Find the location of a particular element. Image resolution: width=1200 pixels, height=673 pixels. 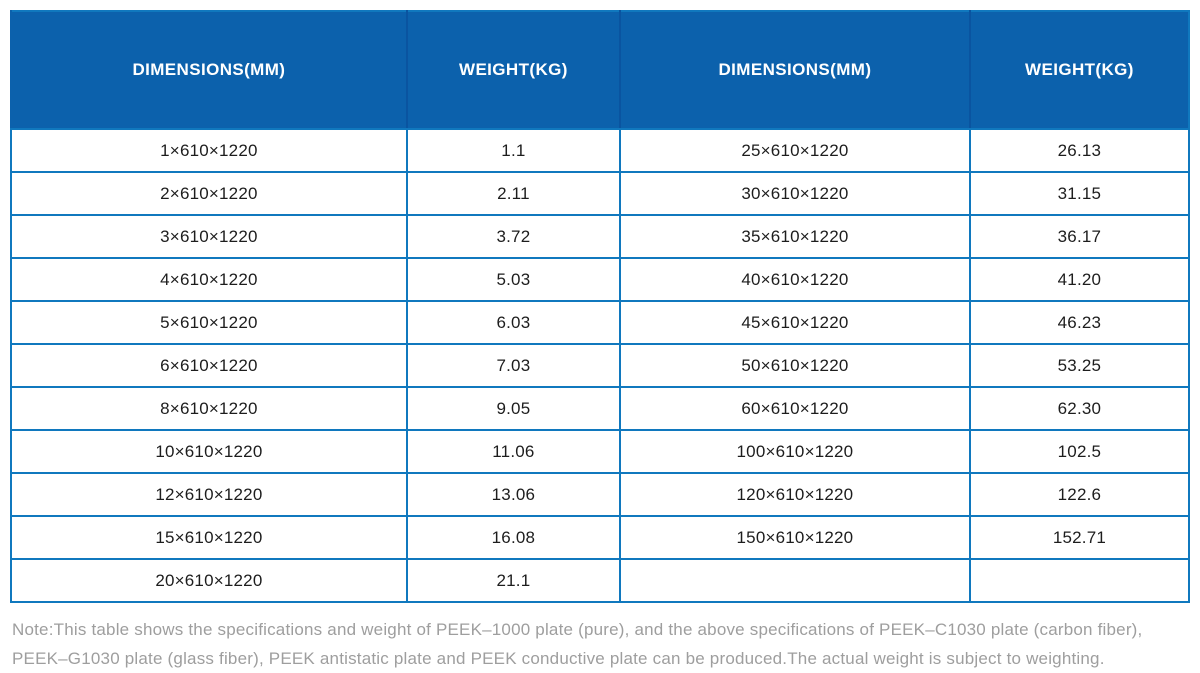

weight-cell: 6.03 is located at coordinates (513, 322).